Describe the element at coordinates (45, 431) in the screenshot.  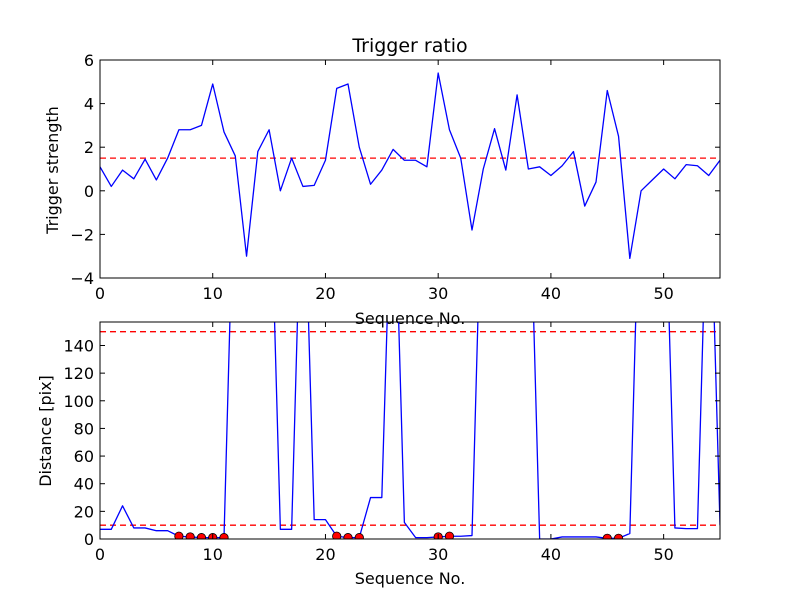
I see `bottom-ylabel: Distance [pix]` at that location.